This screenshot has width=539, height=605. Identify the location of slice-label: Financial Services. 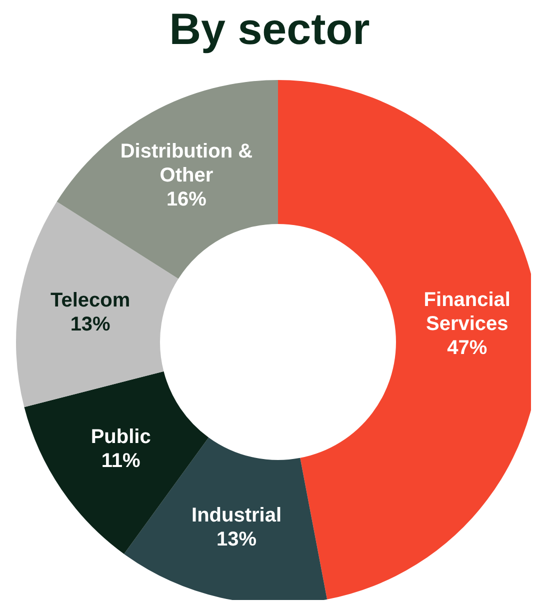
(467, 312).